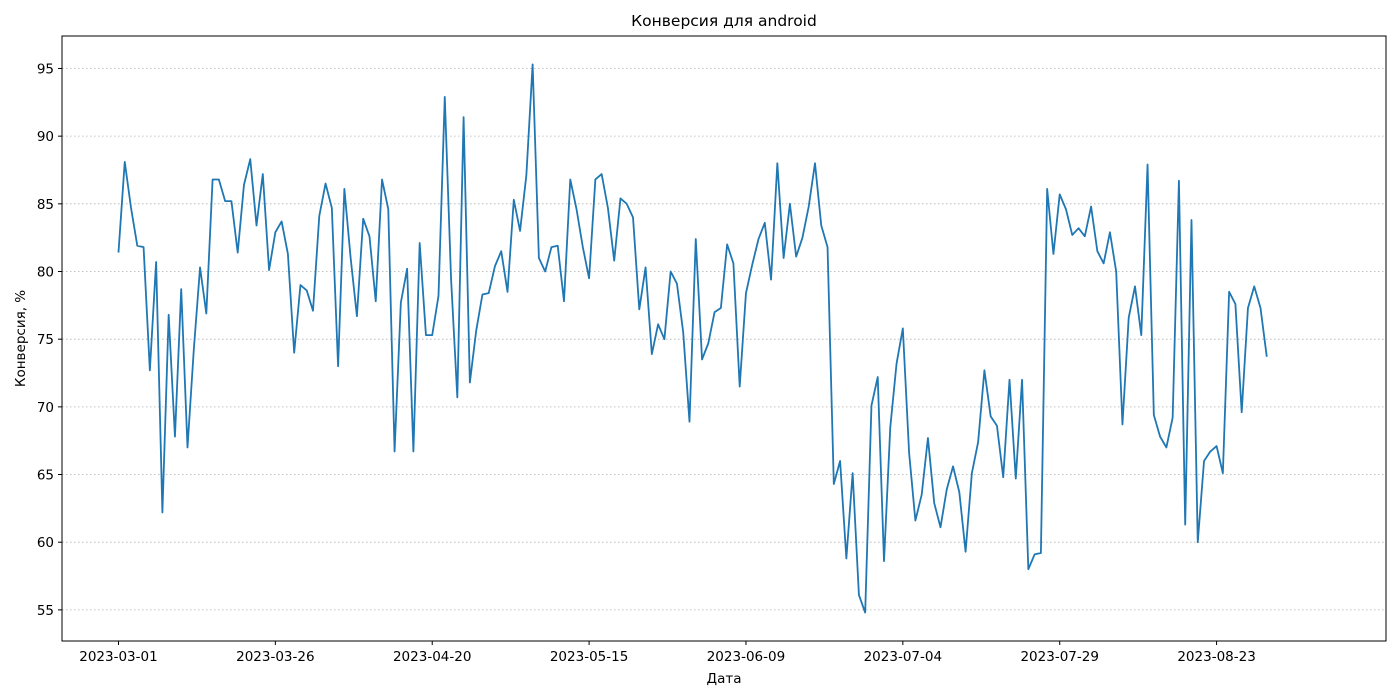 Image resolution: width=1400 pixels, height=700 pixels. What do you see at coordinates (118, 657) in the screenshot?
I see `x-tick-label: 2023-03-01` at bounding box center [118, 657].